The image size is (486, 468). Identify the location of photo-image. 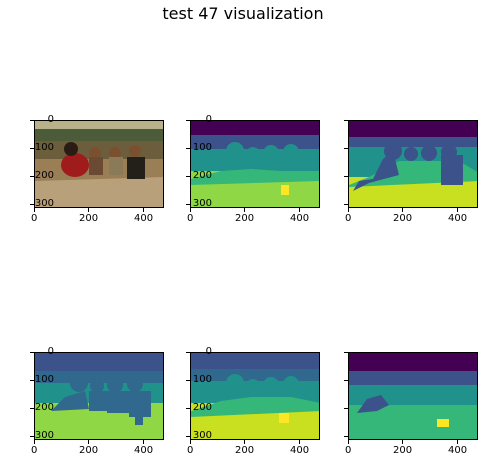
(99, 164).